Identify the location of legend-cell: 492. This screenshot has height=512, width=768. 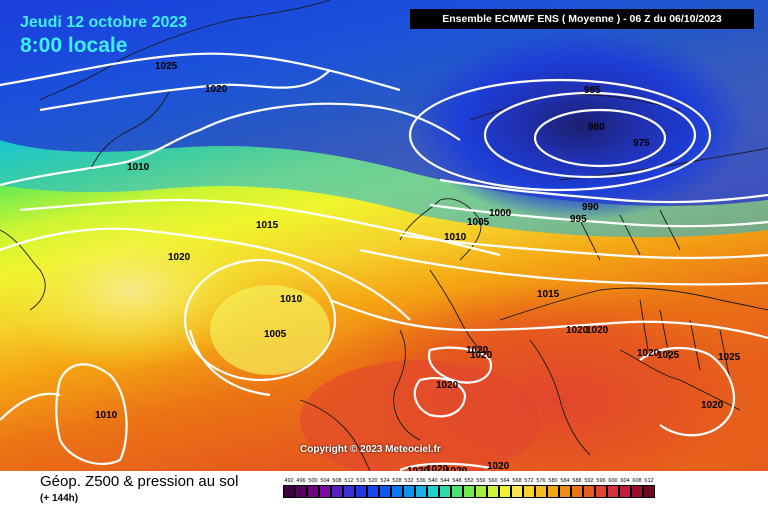
(289, 487).